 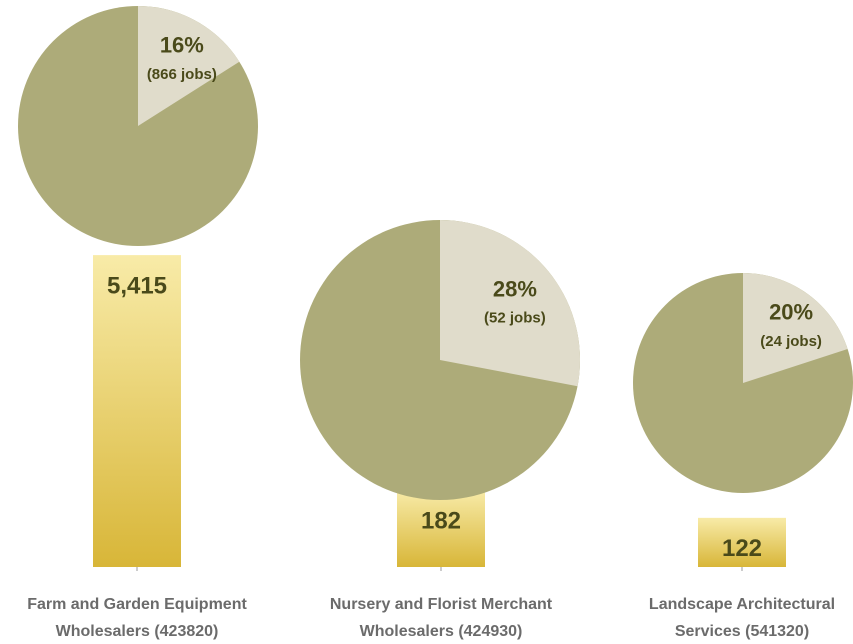 I want to click on category-label: Wholesalers (423820), so click(x=137, y=631).